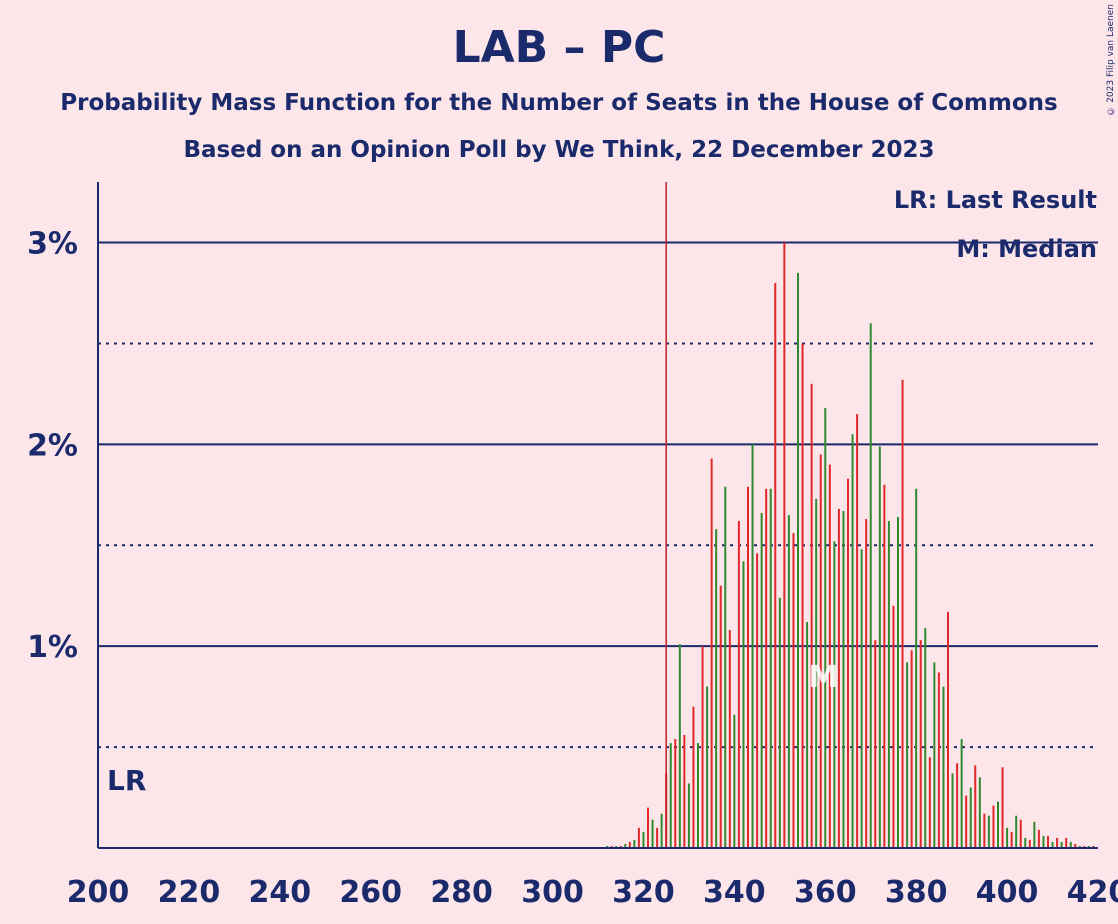  What do you see at coordinates (559, 47) in the screenshot?
I see `chart-title: LAB – PC` at bounding box center [559, 47].